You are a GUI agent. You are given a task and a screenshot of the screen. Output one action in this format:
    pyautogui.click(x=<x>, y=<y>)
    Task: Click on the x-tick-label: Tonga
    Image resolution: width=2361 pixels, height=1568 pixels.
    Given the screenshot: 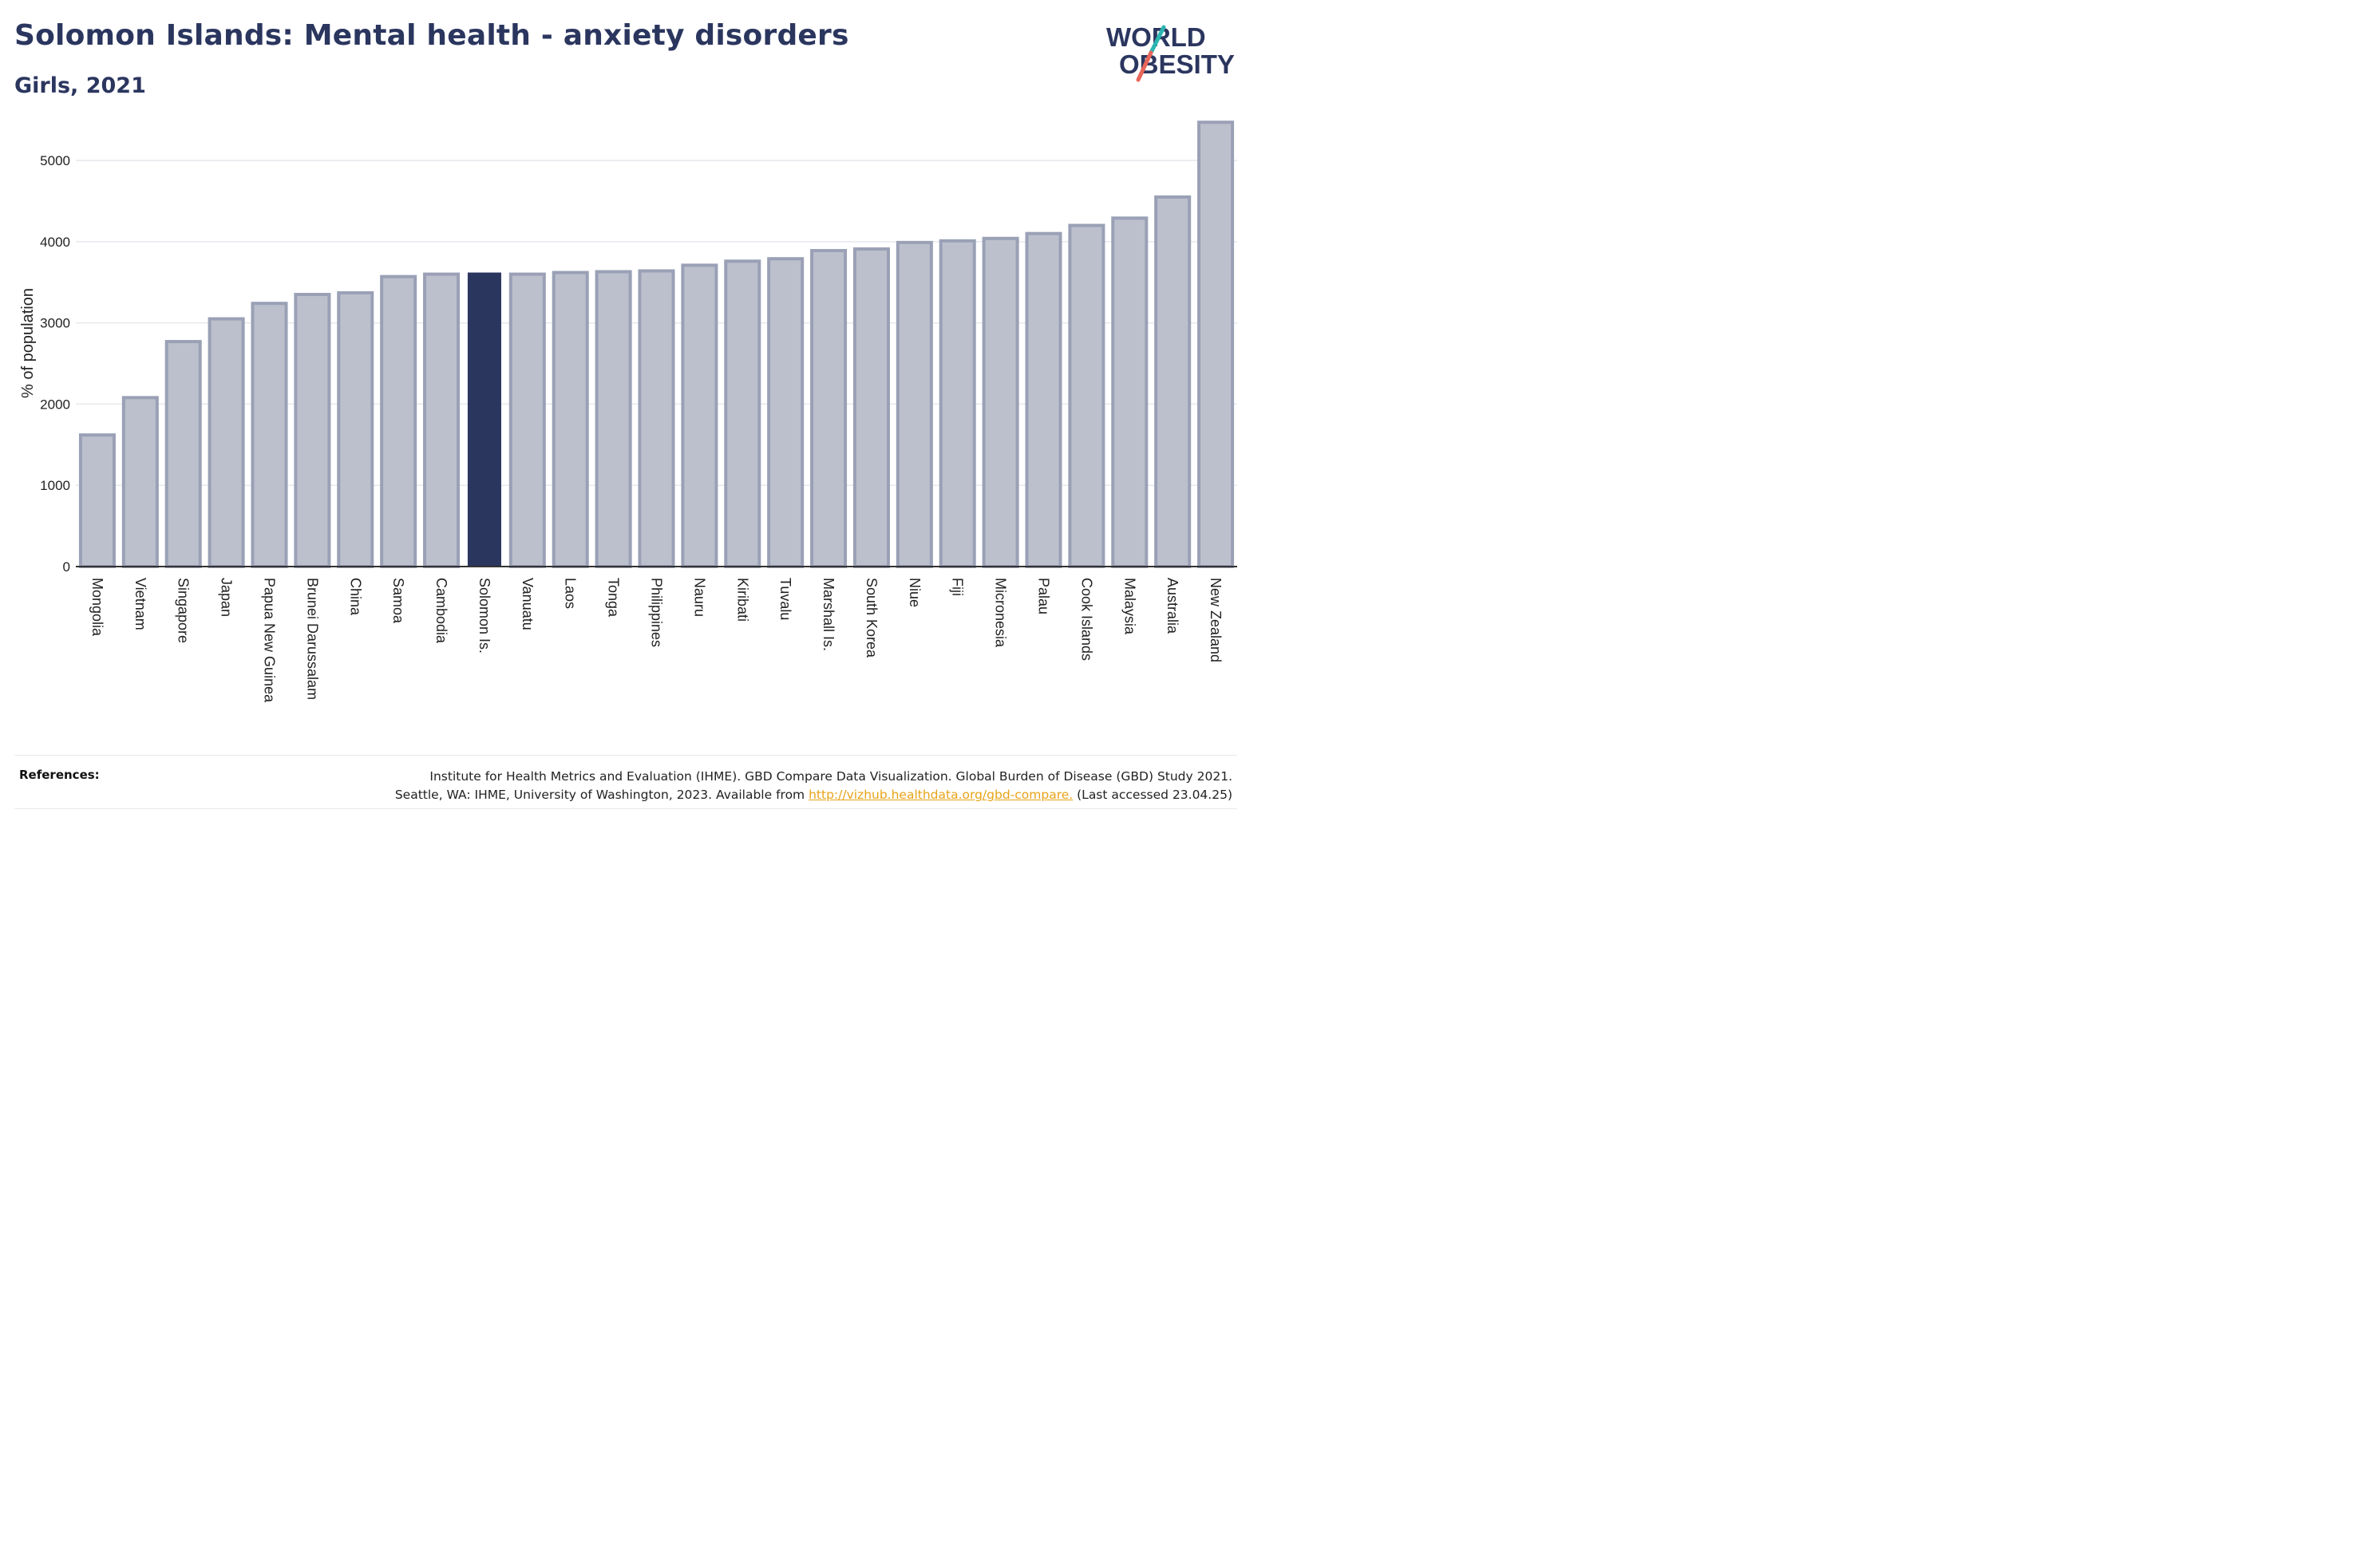 What is the action you would take?
    pyautogui.click(x=614, y=598)
    